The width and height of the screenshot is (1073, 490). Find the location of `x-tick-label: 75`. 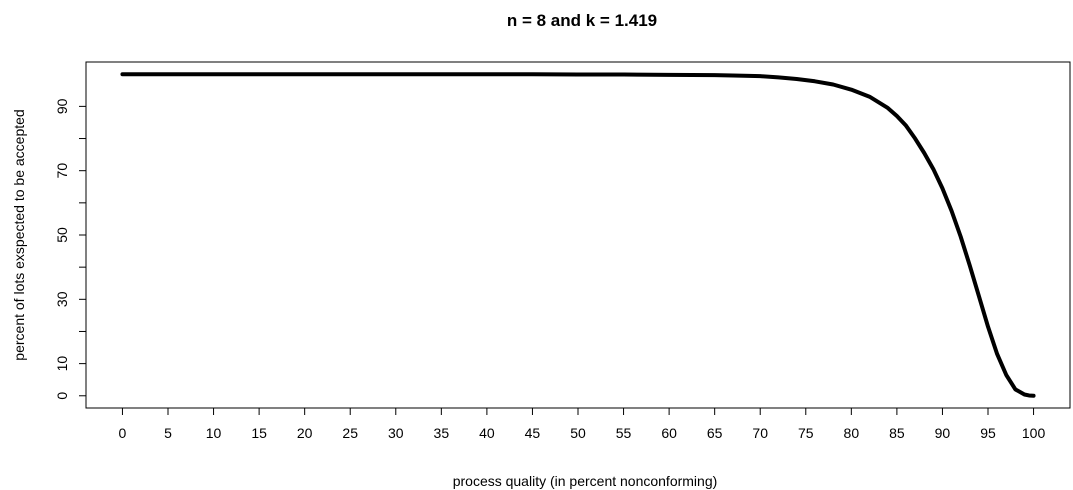

x-tick-label: 75 is located at coordinates (806, 433).